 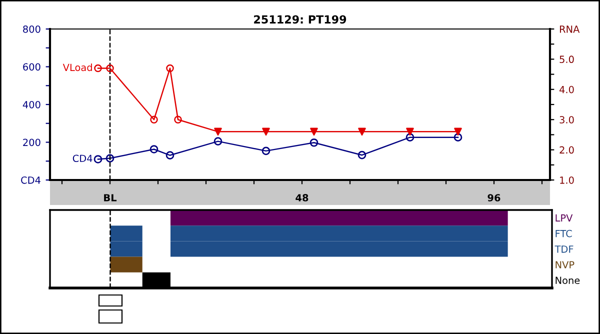 What do you see at coordinates (567, 150) in the screenshot?
I see `y2-tick-label: 2.0` at bounding box center [567, 150].